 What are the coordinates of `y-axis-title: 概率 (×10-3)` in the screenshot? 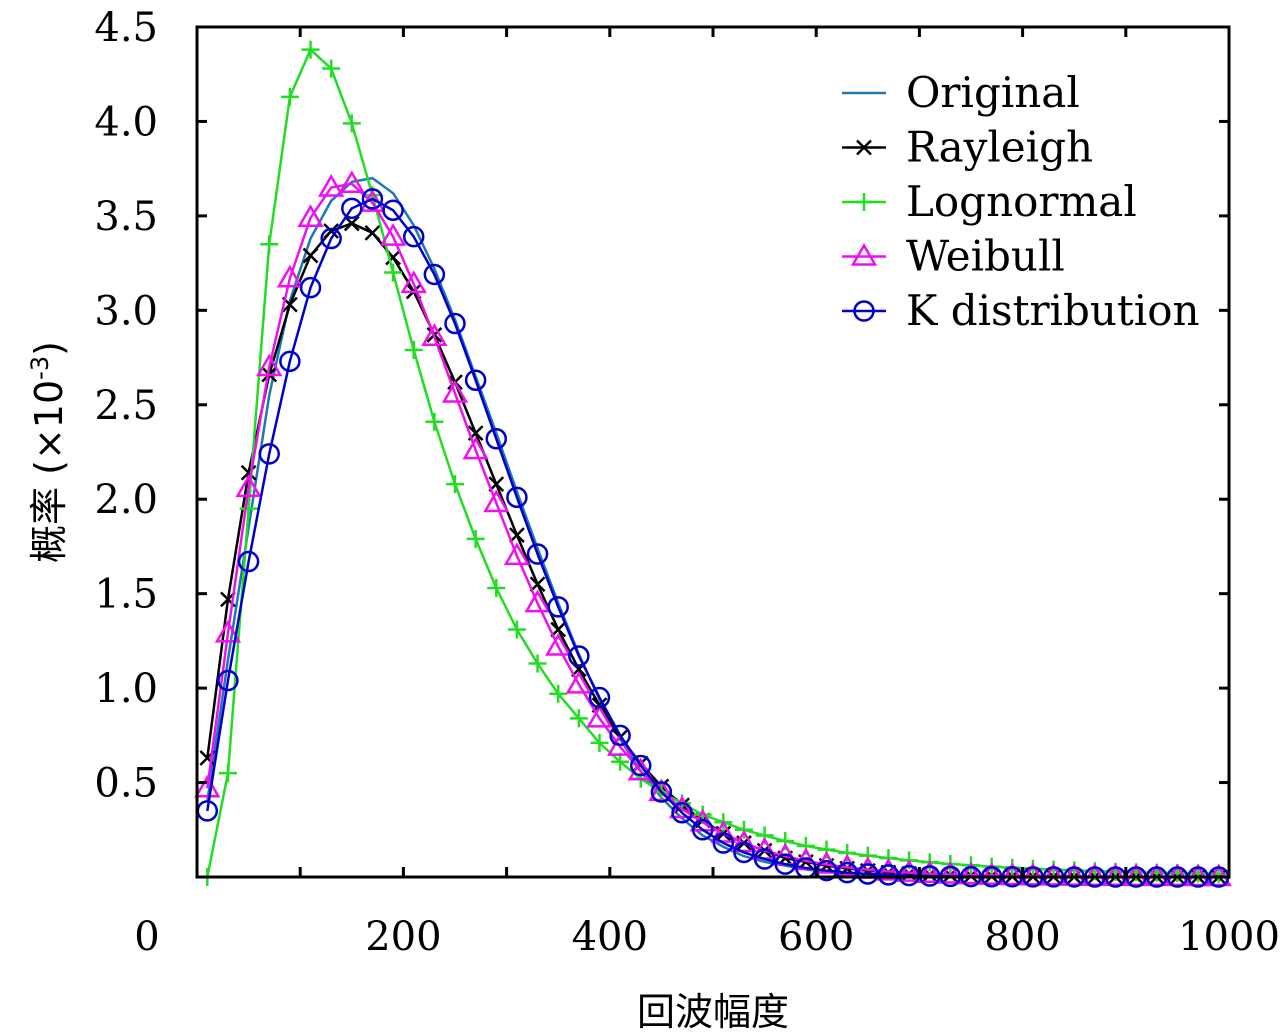 It's located at (48, 452).